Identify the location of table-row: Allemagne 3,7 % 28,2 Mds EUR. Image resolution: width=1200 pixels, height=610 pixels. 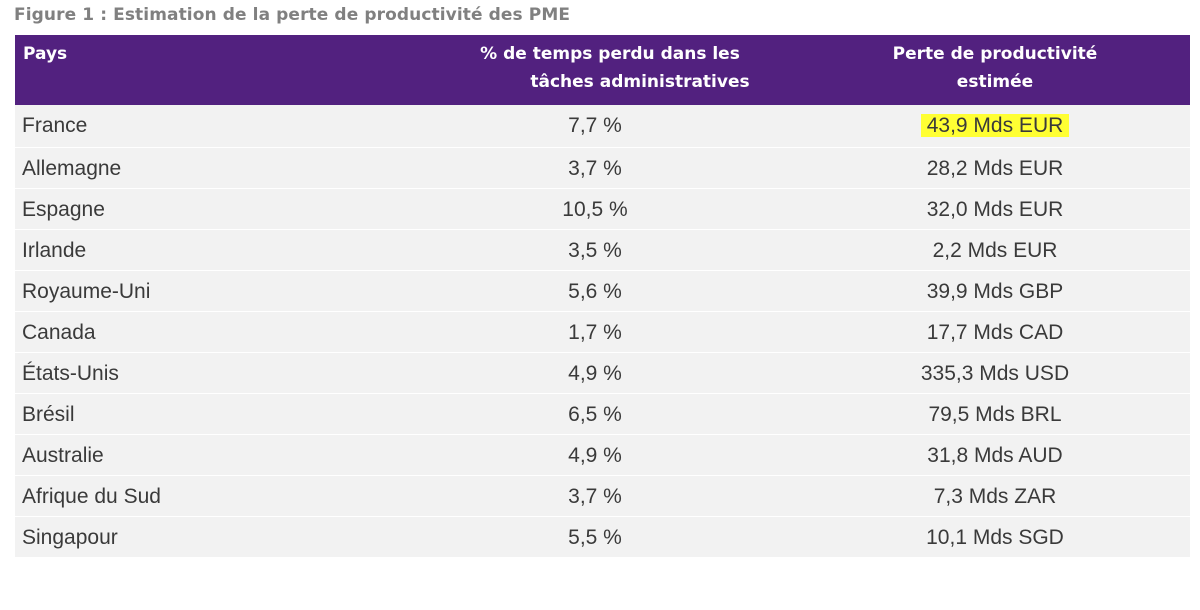
(602, 168).